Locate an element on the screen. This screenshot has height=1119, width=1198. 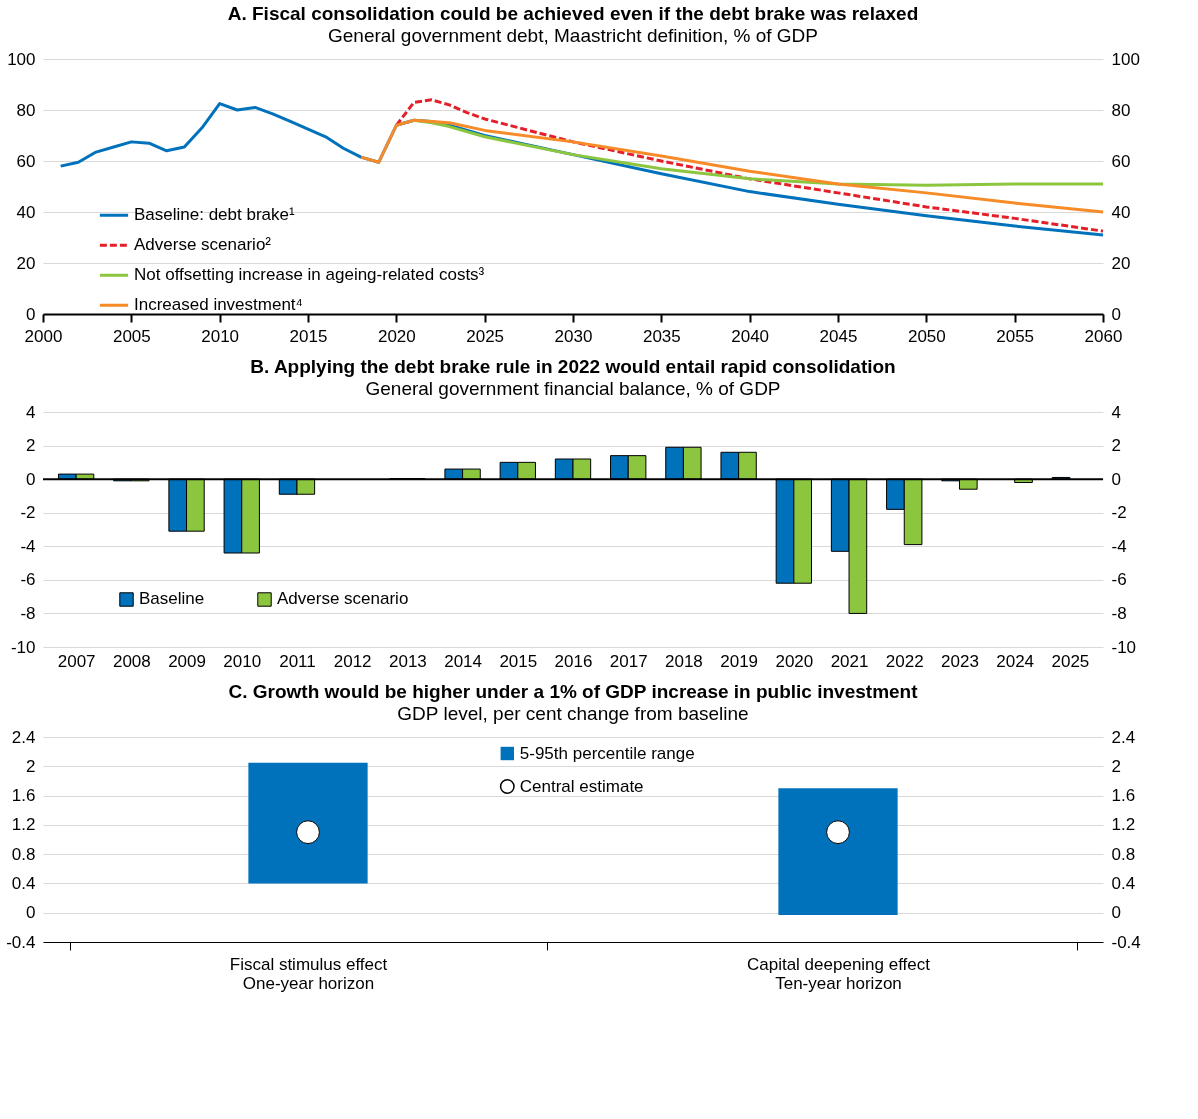
y-tick-label: -2 is located at coordinates (28, 513).